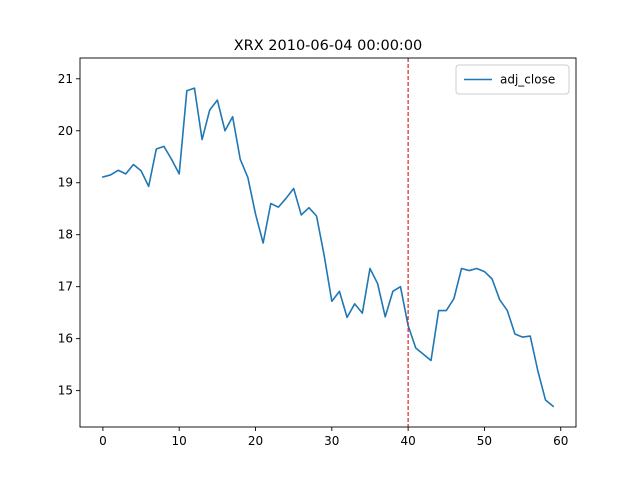  I want to click on y-tick-label: 19, so click(65, 183).